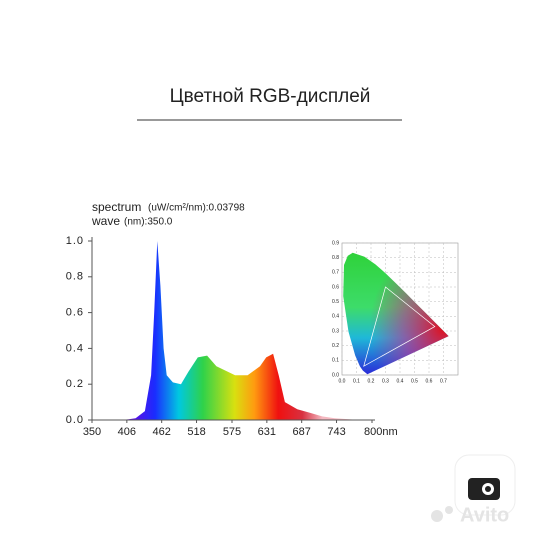 Image resolution: width=538 pixels, height=540 pixels. I want to click on x-tick-label: 631, so click(267, 432).